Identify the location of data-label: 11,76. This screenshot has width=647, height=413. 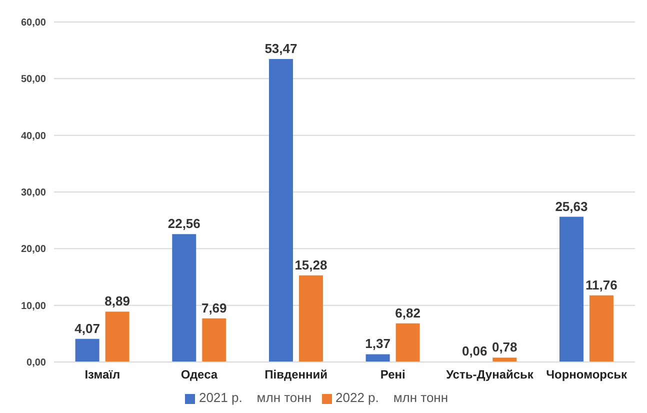
(602, 284).